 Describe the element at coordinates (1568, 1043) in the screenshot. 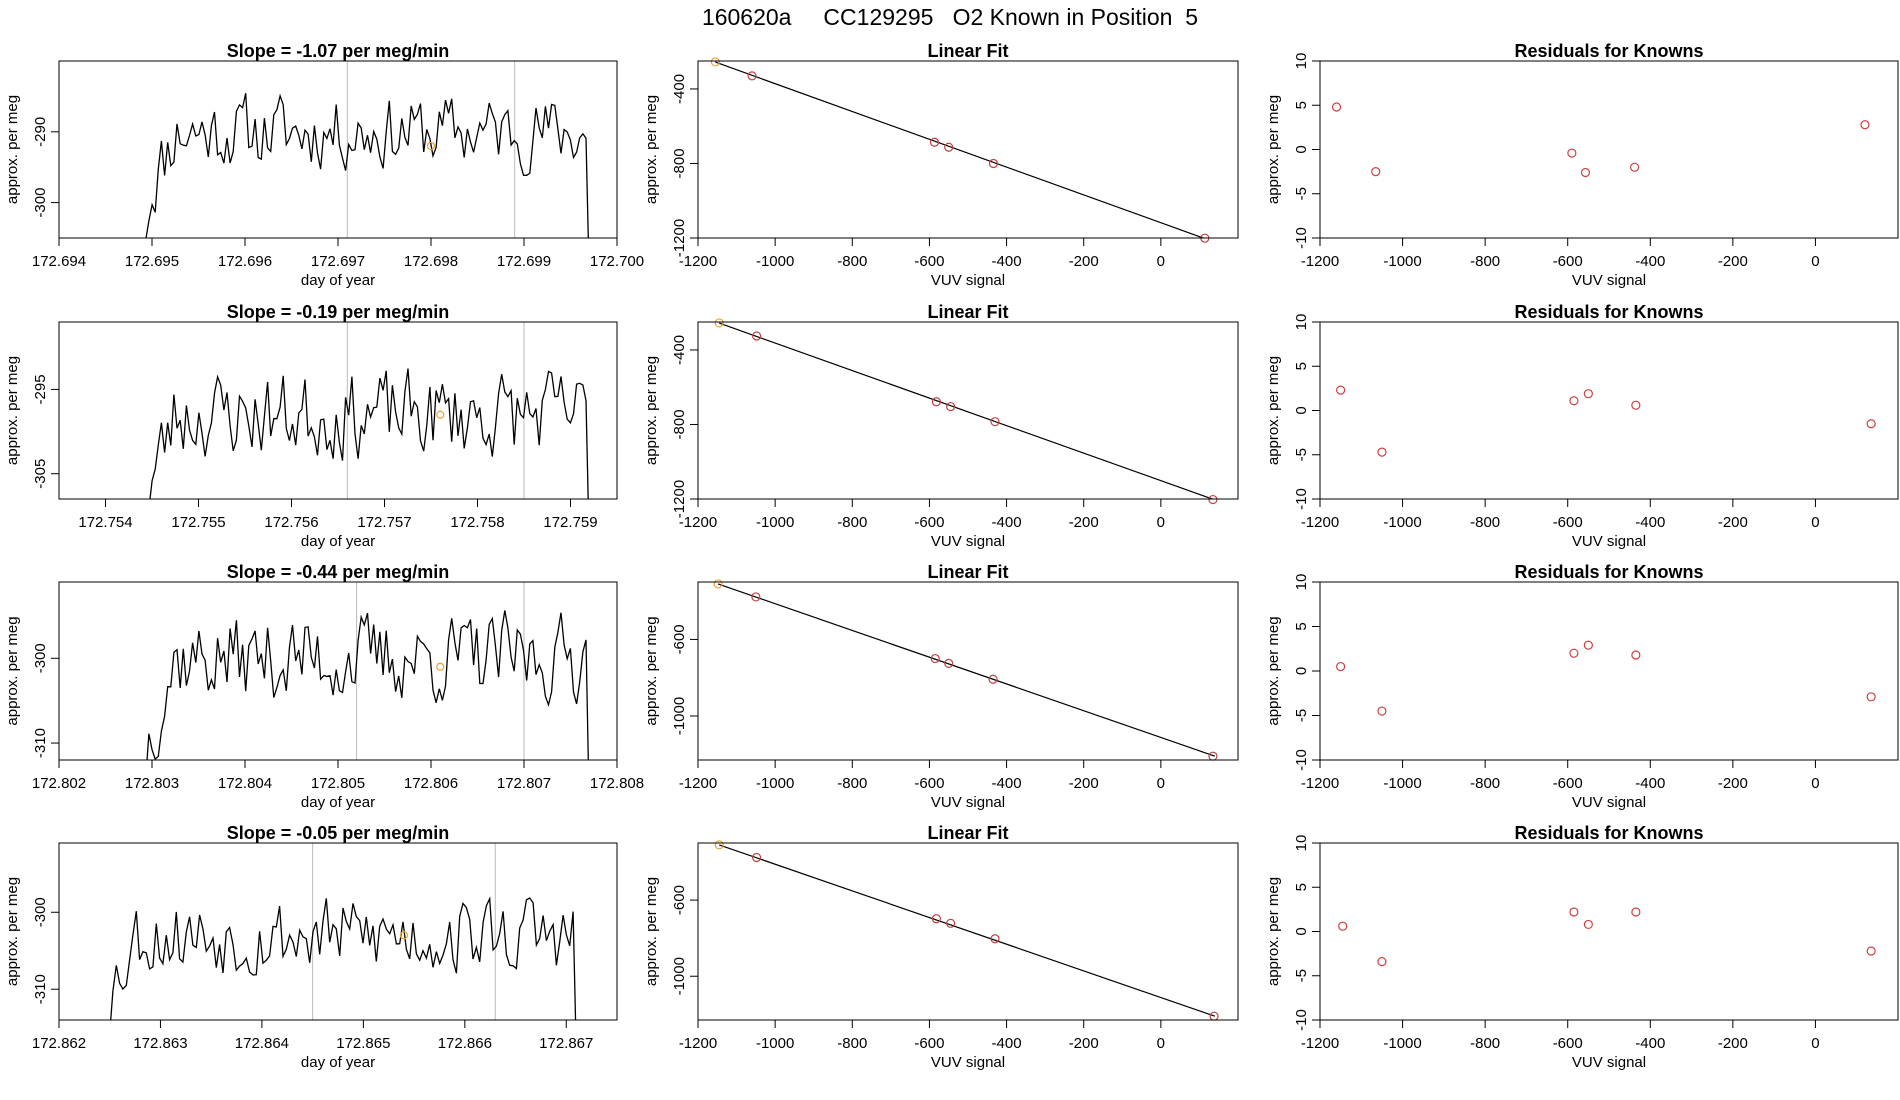

I see `residuals-4-x-tick-label-3: -600` at that location.